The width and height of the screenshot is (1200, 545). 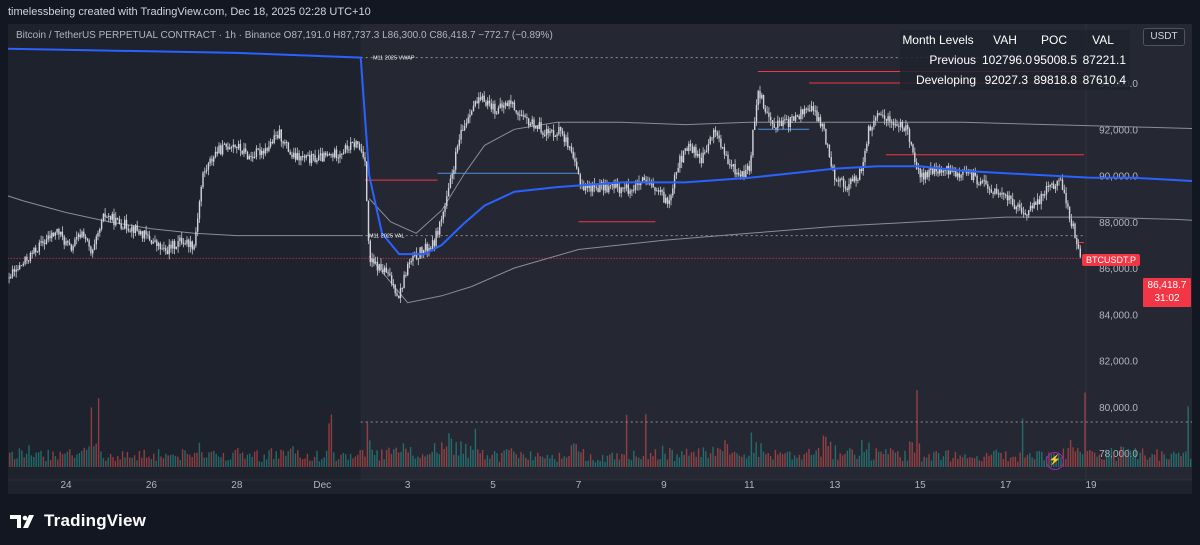 I want to click on x-tick-label: 11, so click(x=749, y=485).